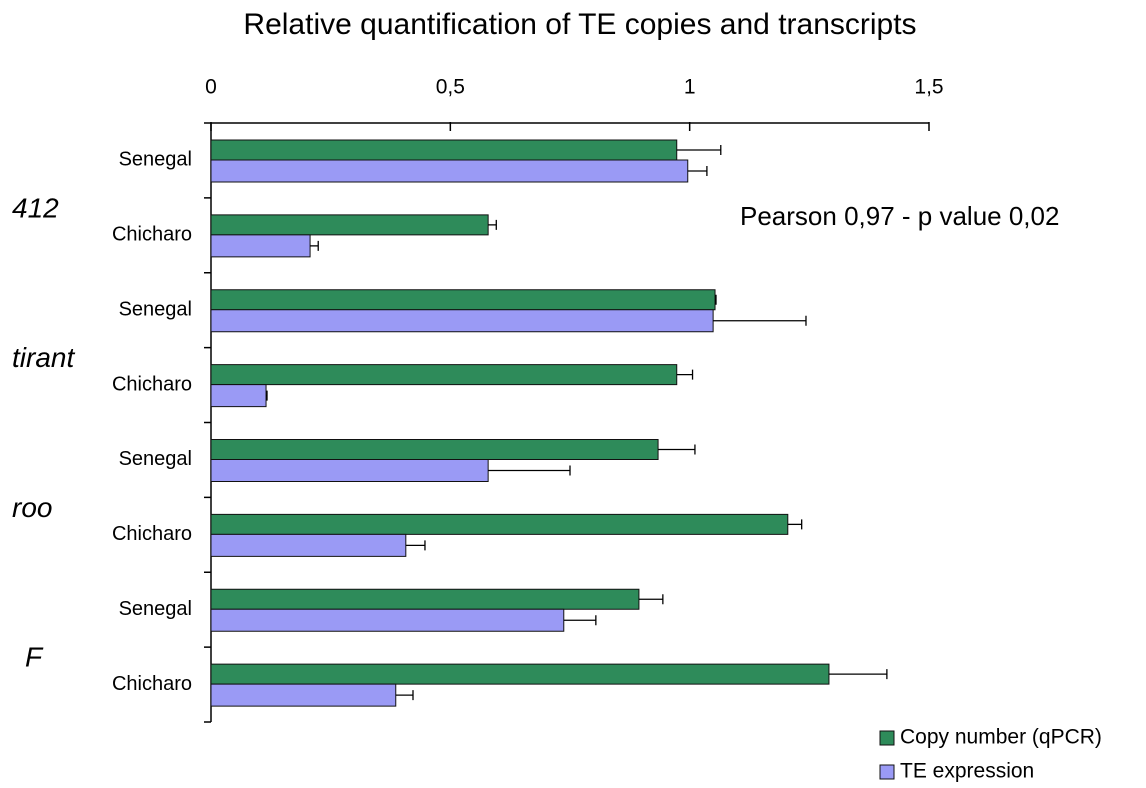 The width and height of the screenshot is (1146, 788). What do you see at coordinates (1001, 737) in the screenshot?
I see `legend-label: Copy number (qPCR)` at bounding box center [1001, 737].